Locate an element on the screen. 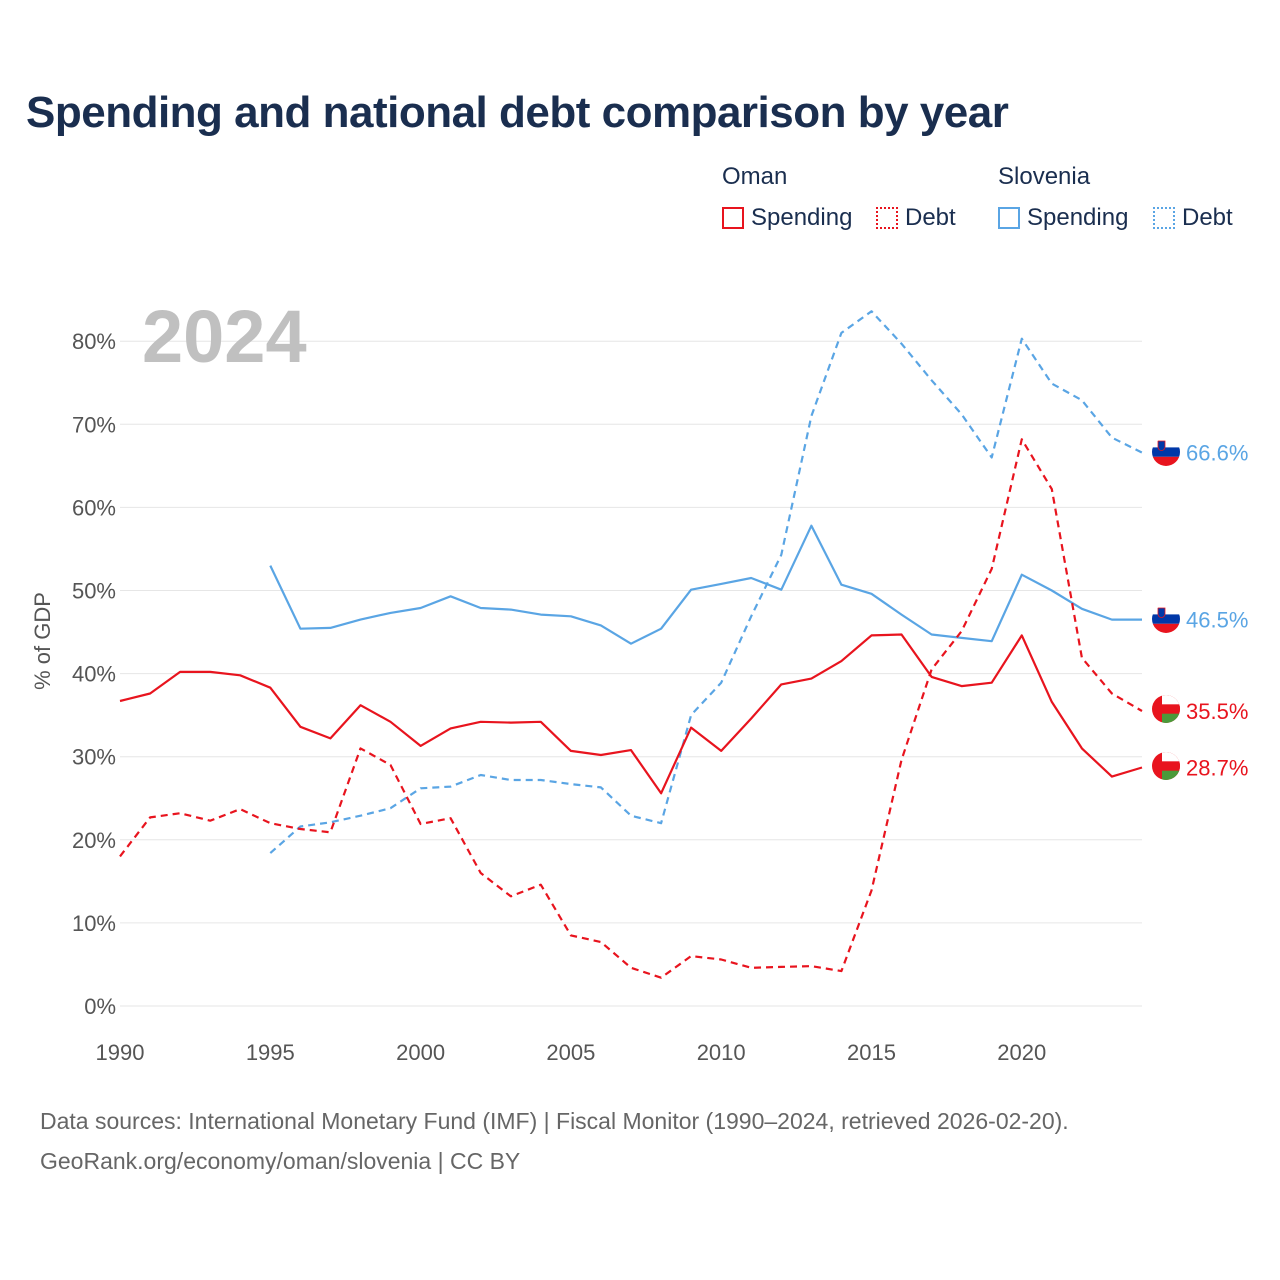  legend-oman-debt-label: Debt is located at coordinates (930, 217).